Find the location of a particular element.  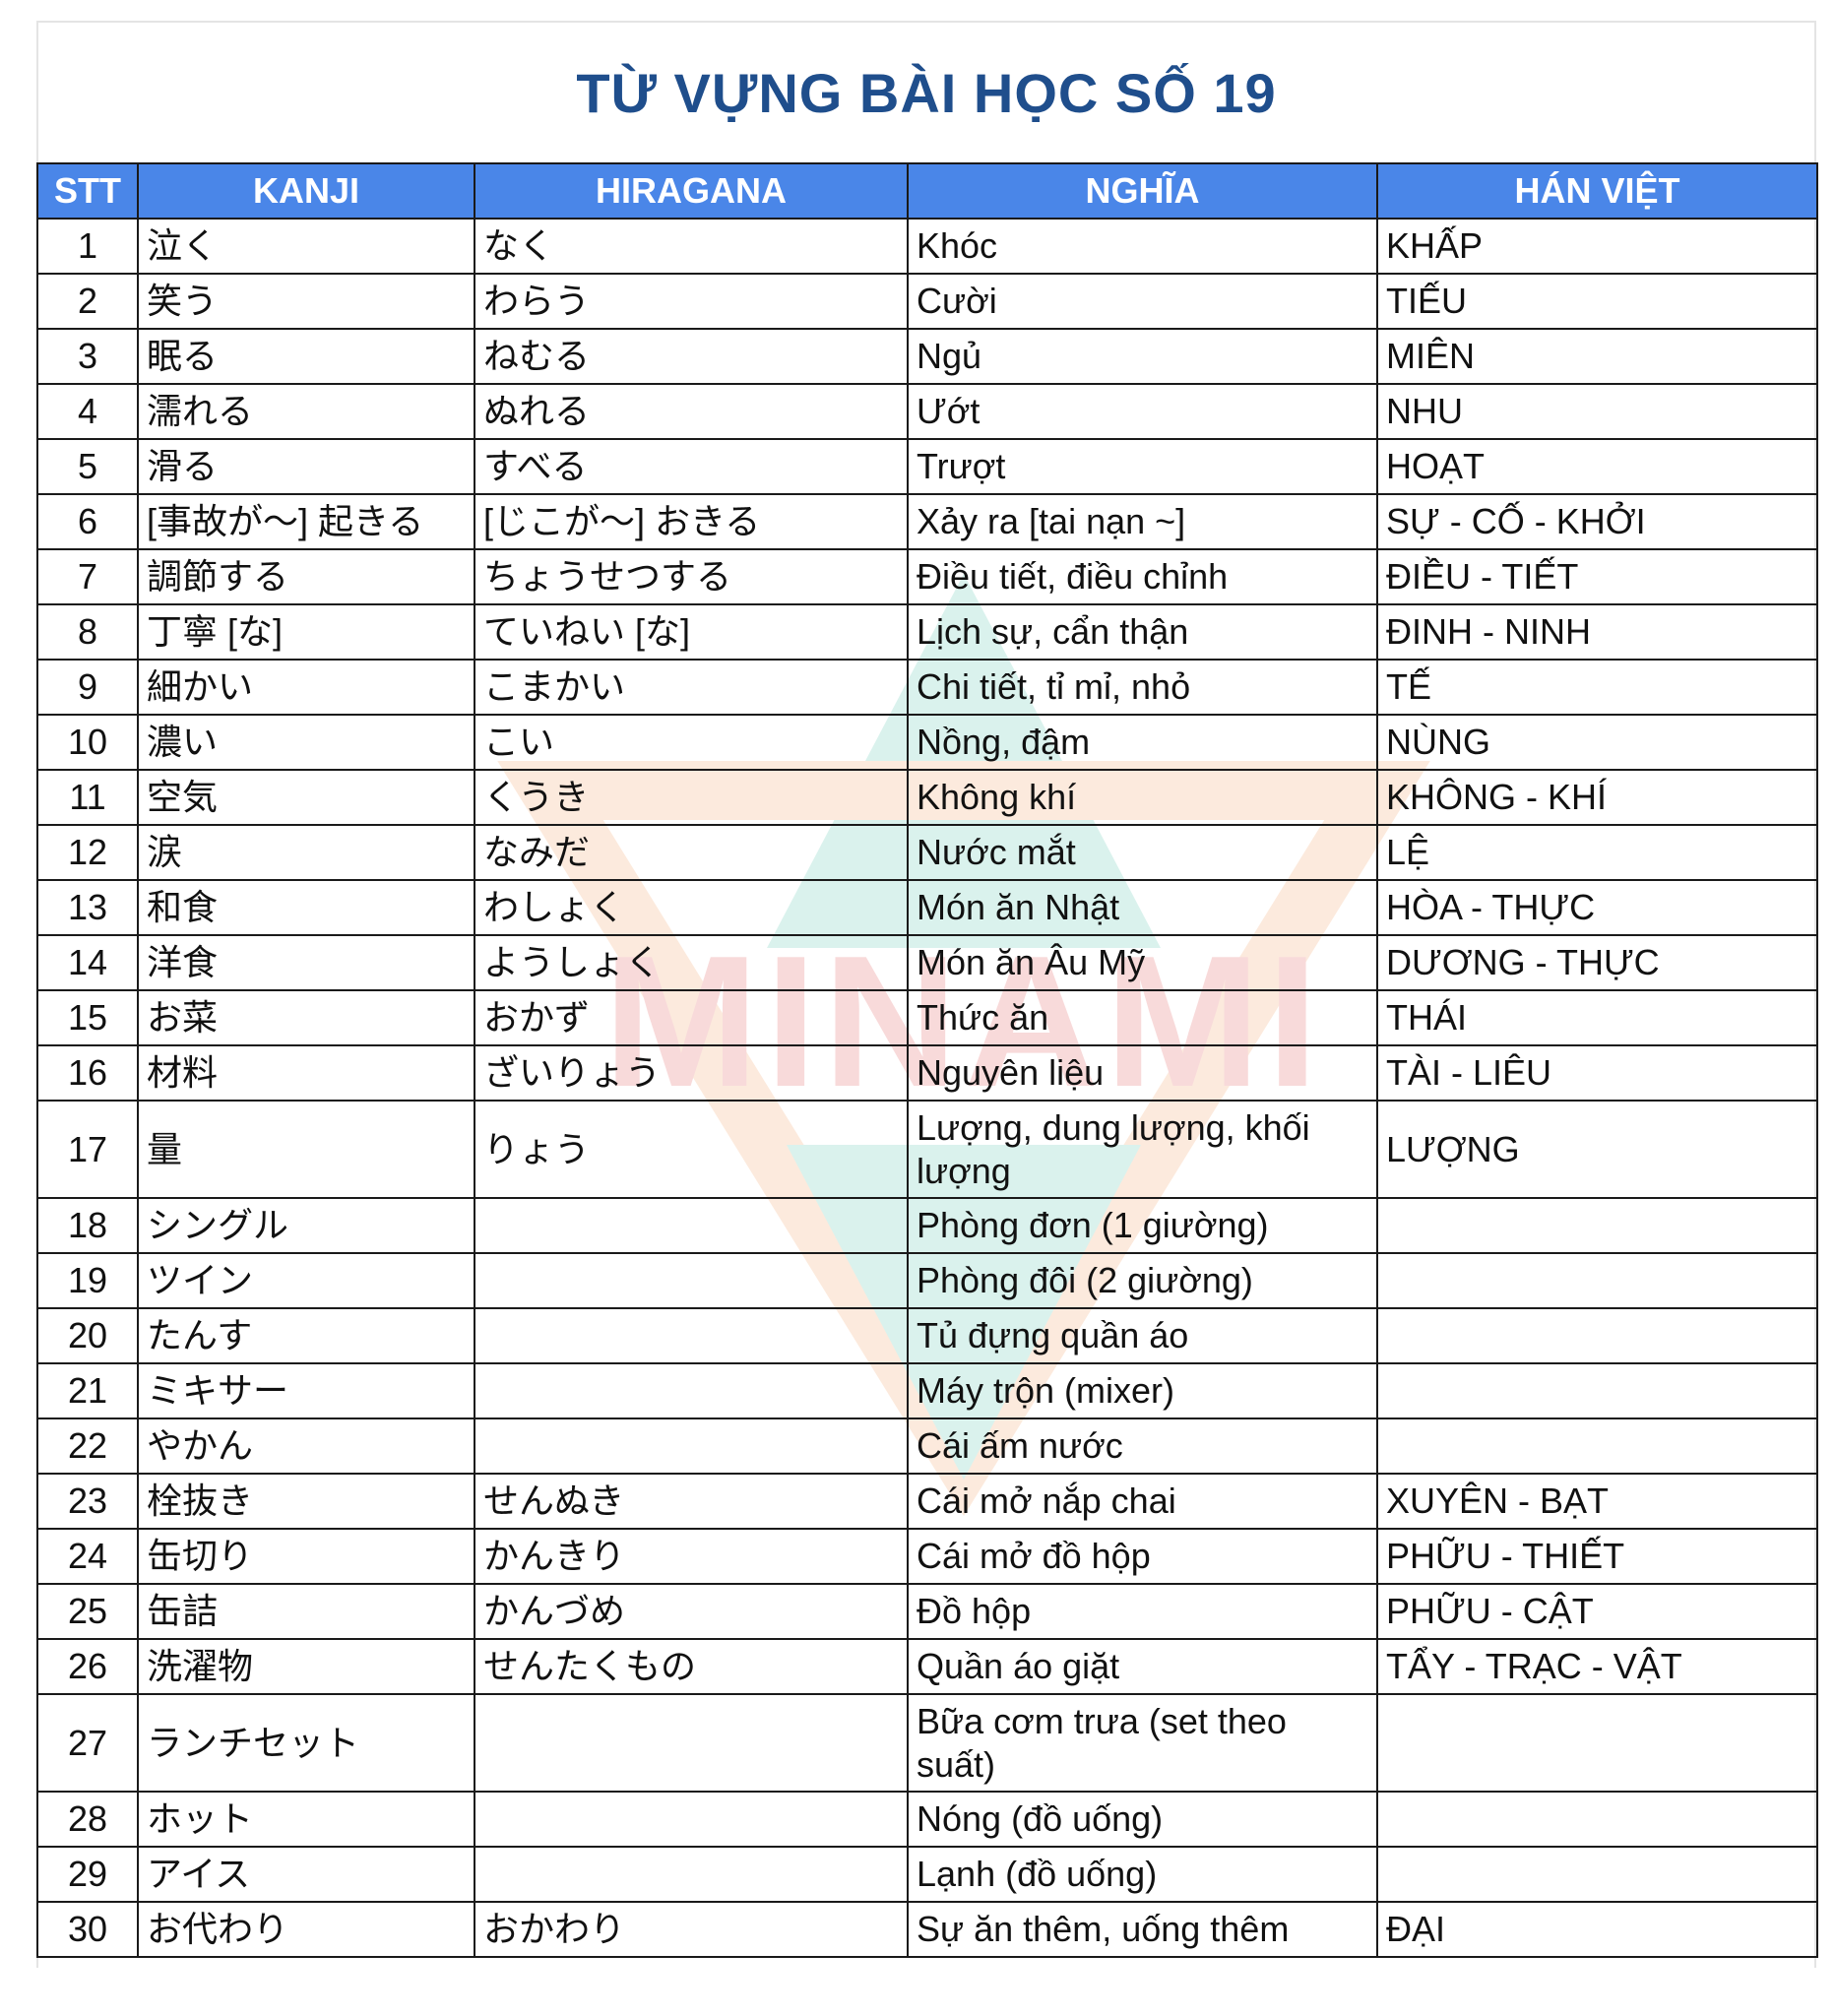

cell-hiragana: ちょうせつする is located at coordinates (691, 576).